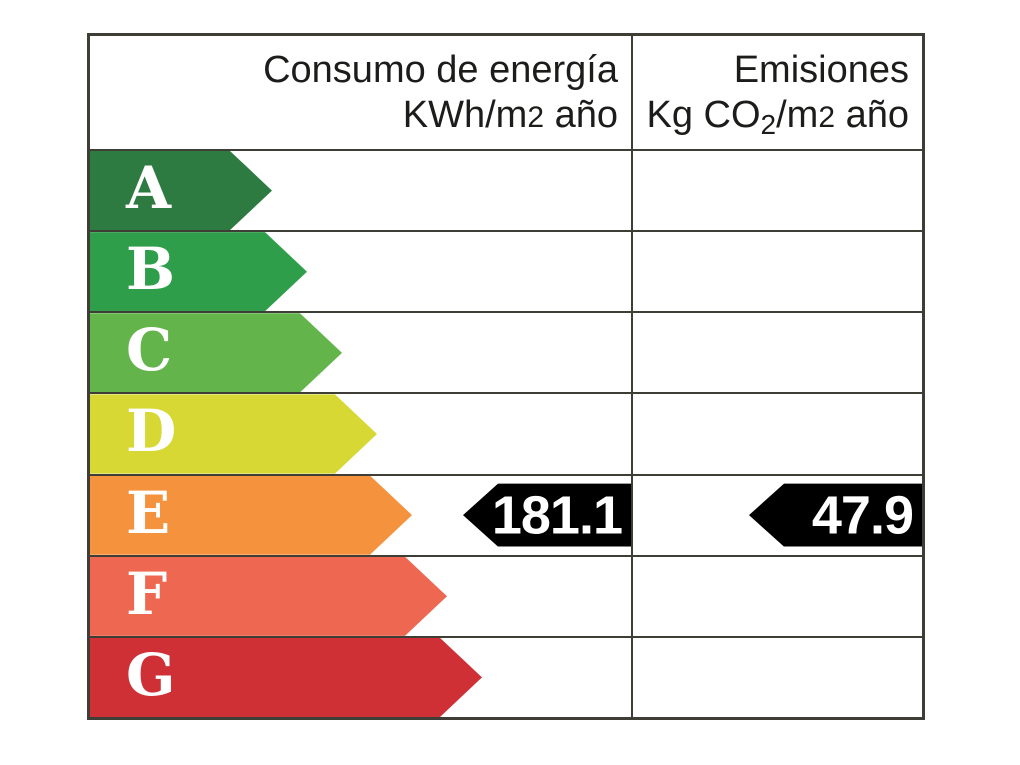 The image size is (1020, 765). I want to click on rating-letter-e: E, so click(148, 512).